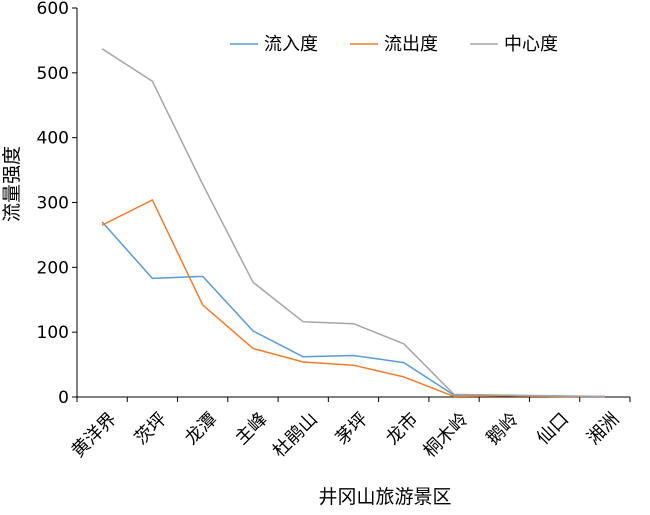  What do you see at coordinates (94, 435) in the screenshot?
I see `x-tick-label: 黄洋界` at bounding box center [94, 435].